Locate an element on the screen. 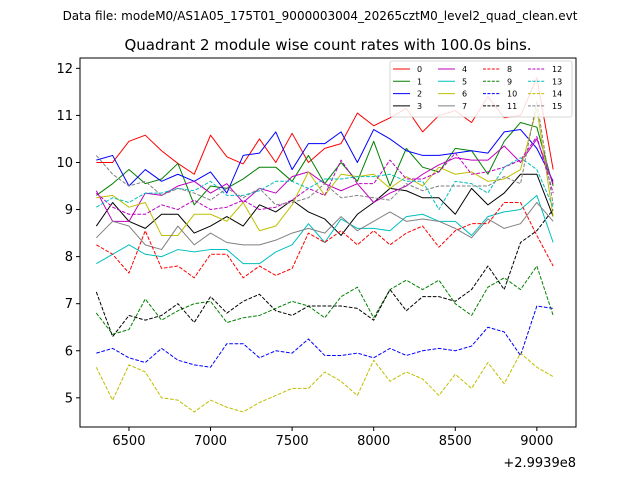 The height and width of the screenshot is (480, 640). y-tick-label: 5 is located at coordinates (69, 398).